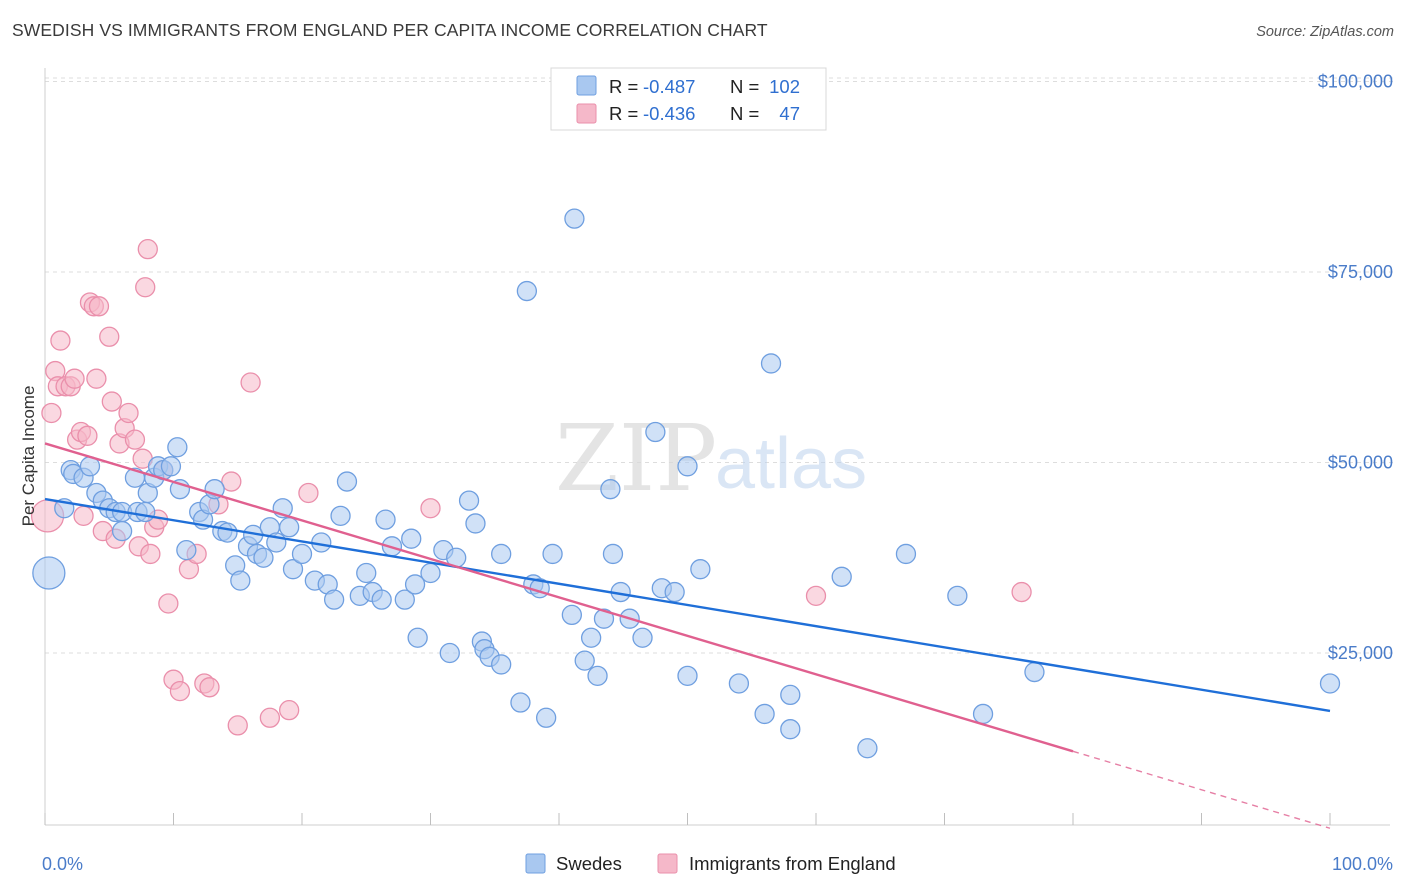 The image size is (1406, 892). I want to click on stats-legend-box, so click(688, 99).